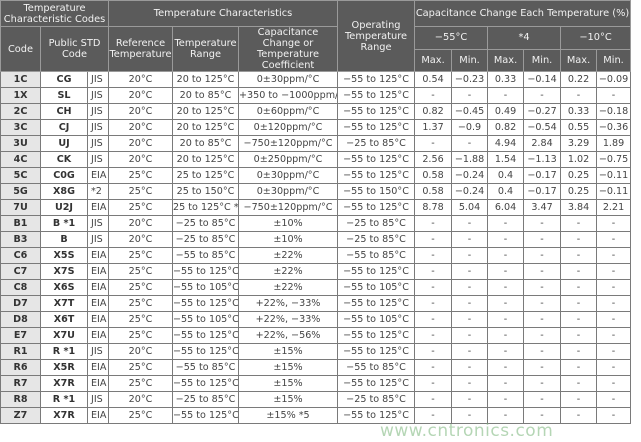 This screenshot has width=641, height=442. I want to click on cell-op-range: −55 to 85°C, so click(376, 367).